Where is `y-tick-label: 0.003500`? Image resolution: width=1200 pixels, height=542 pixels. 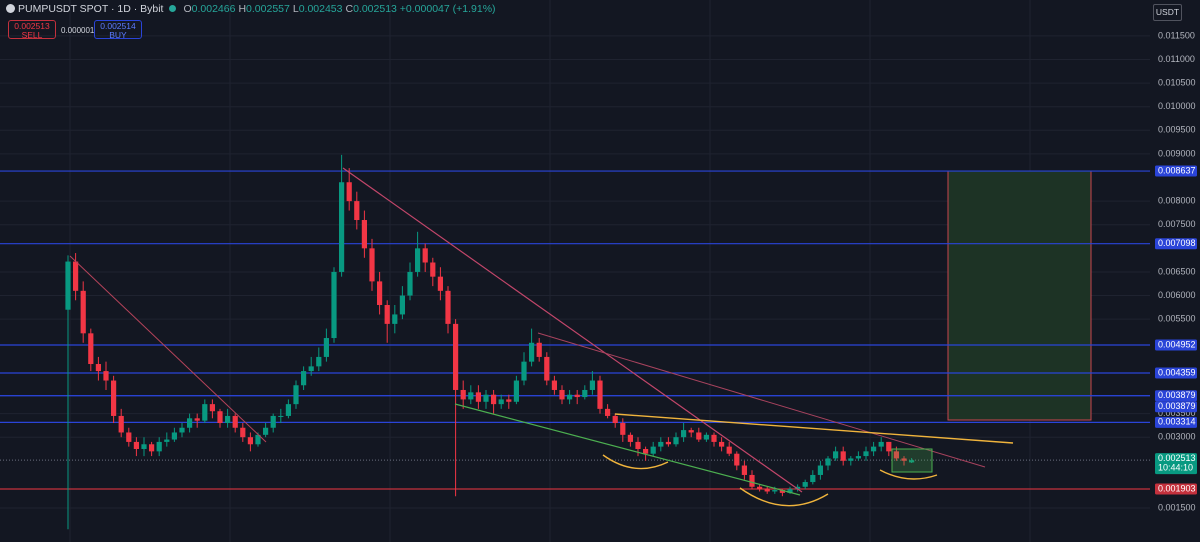
y-tick-label: 0.003500 is located at coordinates (1177, 413).